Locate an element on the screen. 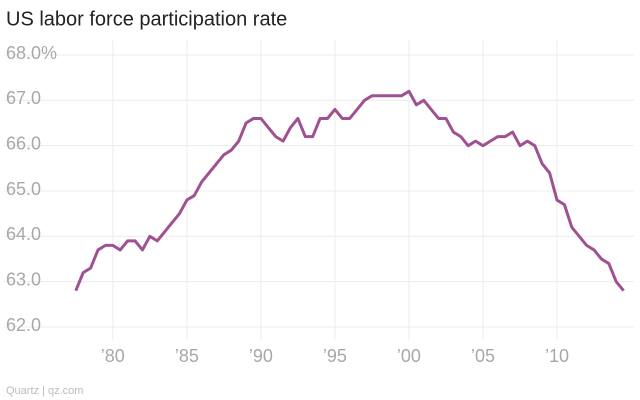  x-tick-label: ’05 is located at coordinates (483, 356).